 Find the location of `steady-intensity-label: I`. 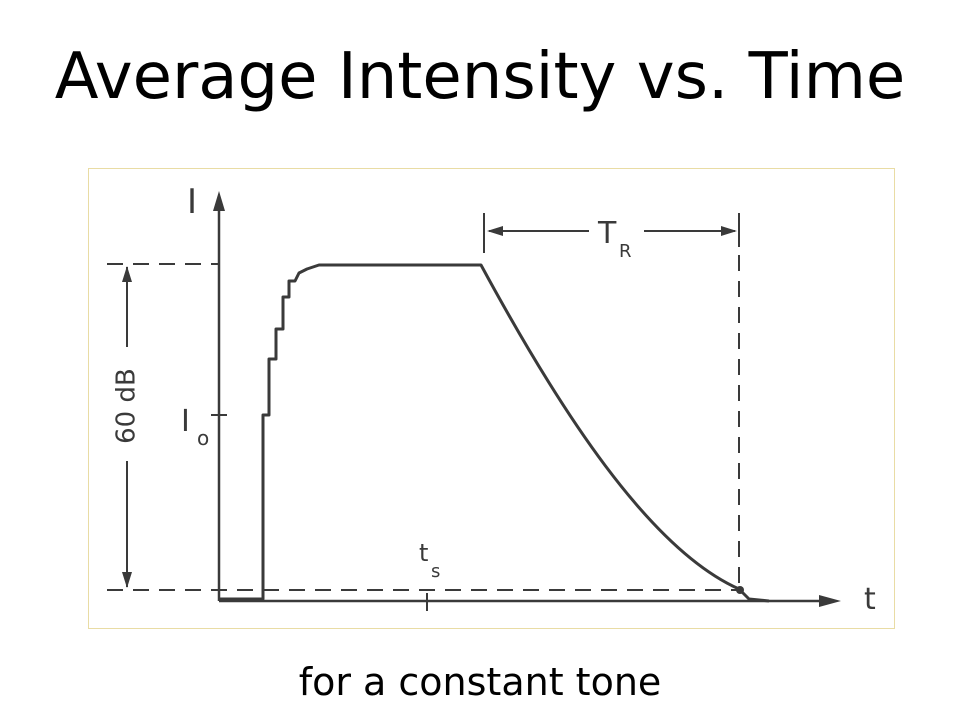

steady-intensity-label: I is located at coordinates (185, 421).